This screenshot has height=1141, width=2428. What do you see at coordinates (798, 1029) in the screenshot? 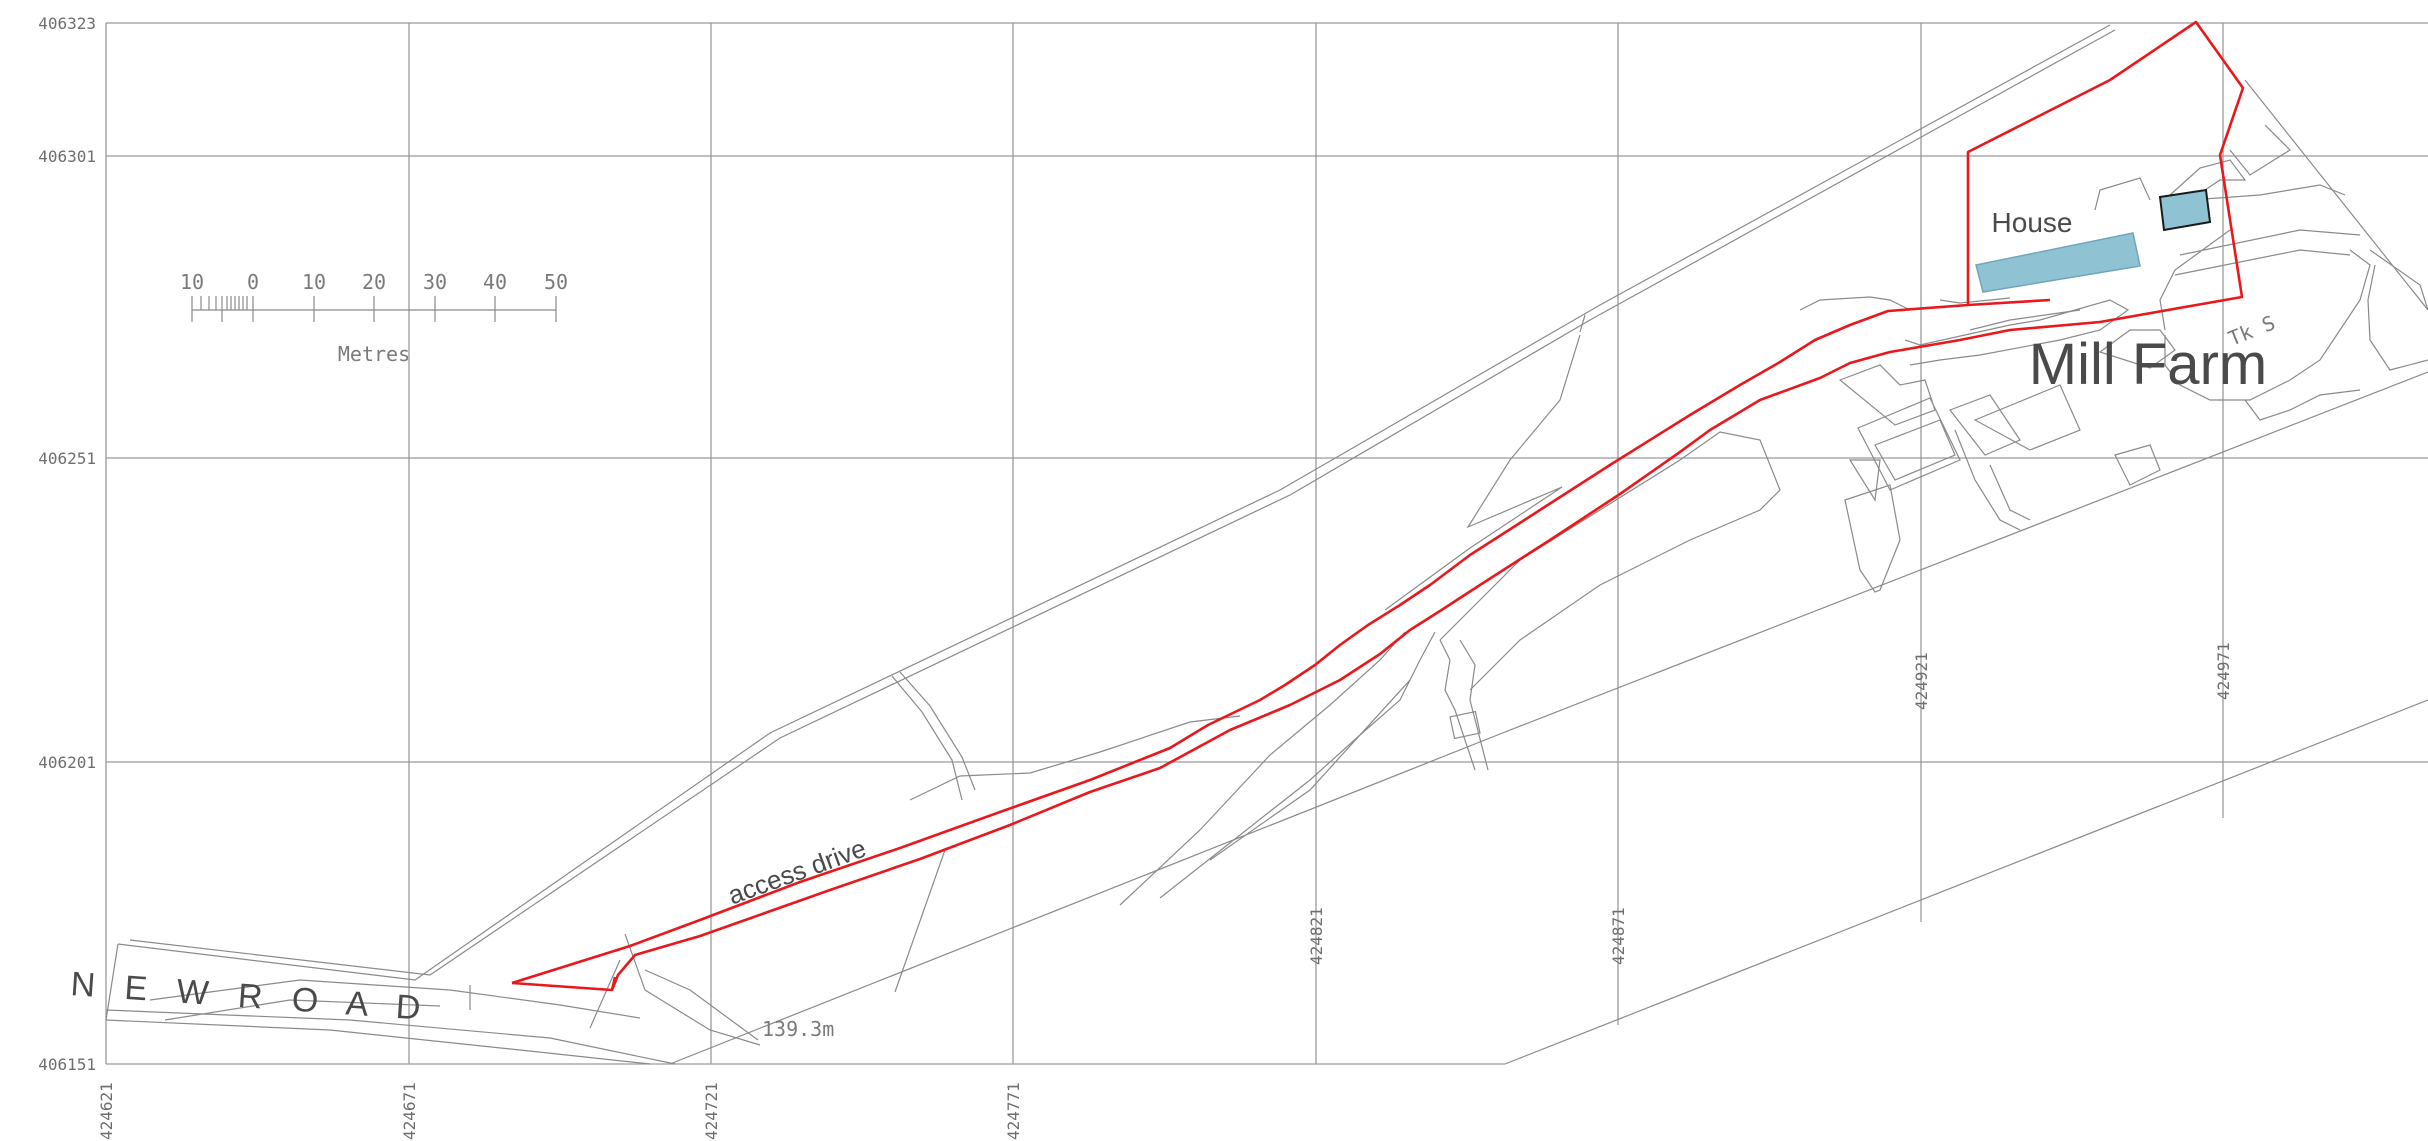
I see `spot-height-label: 139.3m` at bounding box center [798, 1029].